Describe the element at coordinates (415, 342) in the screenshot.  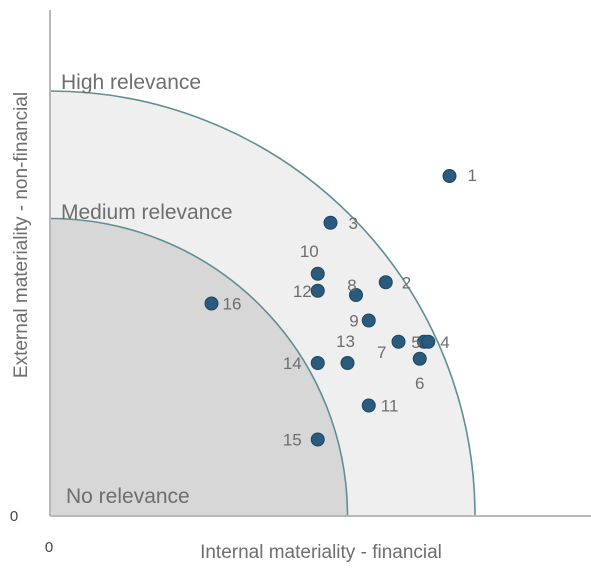
I see `data-point-label-5: 5` at that location.